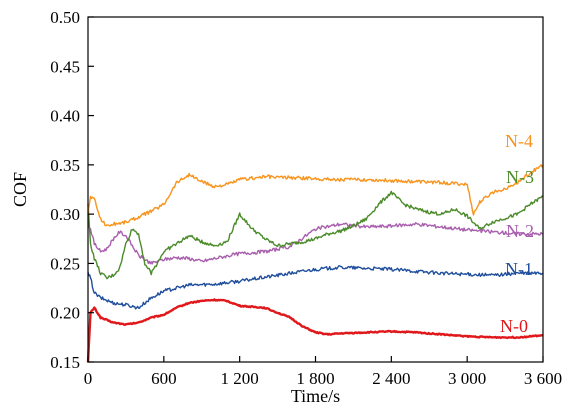 The width and height of the screenshot is (571, 407). What do you see at coordinates (520, 177) in the screenshot?
I see `series-label-n-3: N-3` at bounding box center [520, 177].